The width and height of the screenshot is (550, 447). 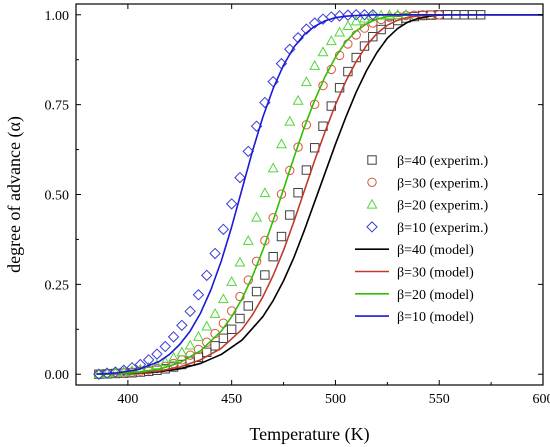 What do you see at coordinates (435, 295) in the screenshot?
I see `legend-label: β=20 (model)` at bounding box center [435, 295].